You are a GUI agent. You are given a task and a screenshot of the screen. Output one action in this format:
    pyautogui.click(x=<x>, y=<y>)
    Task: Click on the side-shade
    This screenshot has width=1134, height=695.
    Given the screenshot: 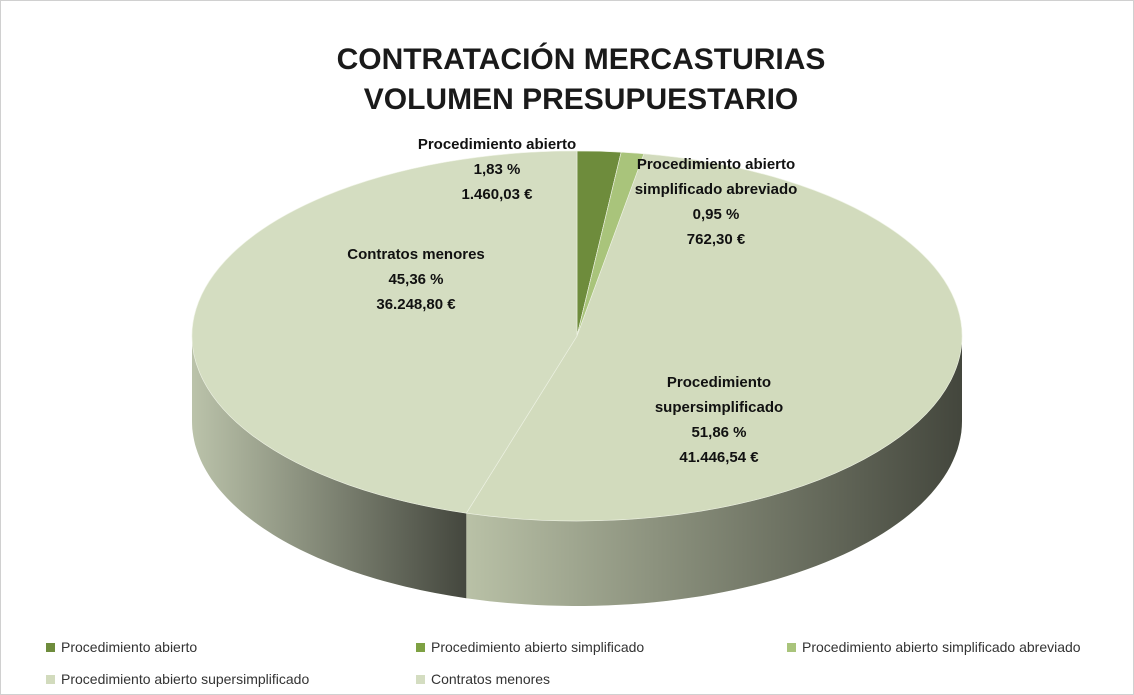 What is the action you would take?
    pyautogui.click(x=329, y=467)
    